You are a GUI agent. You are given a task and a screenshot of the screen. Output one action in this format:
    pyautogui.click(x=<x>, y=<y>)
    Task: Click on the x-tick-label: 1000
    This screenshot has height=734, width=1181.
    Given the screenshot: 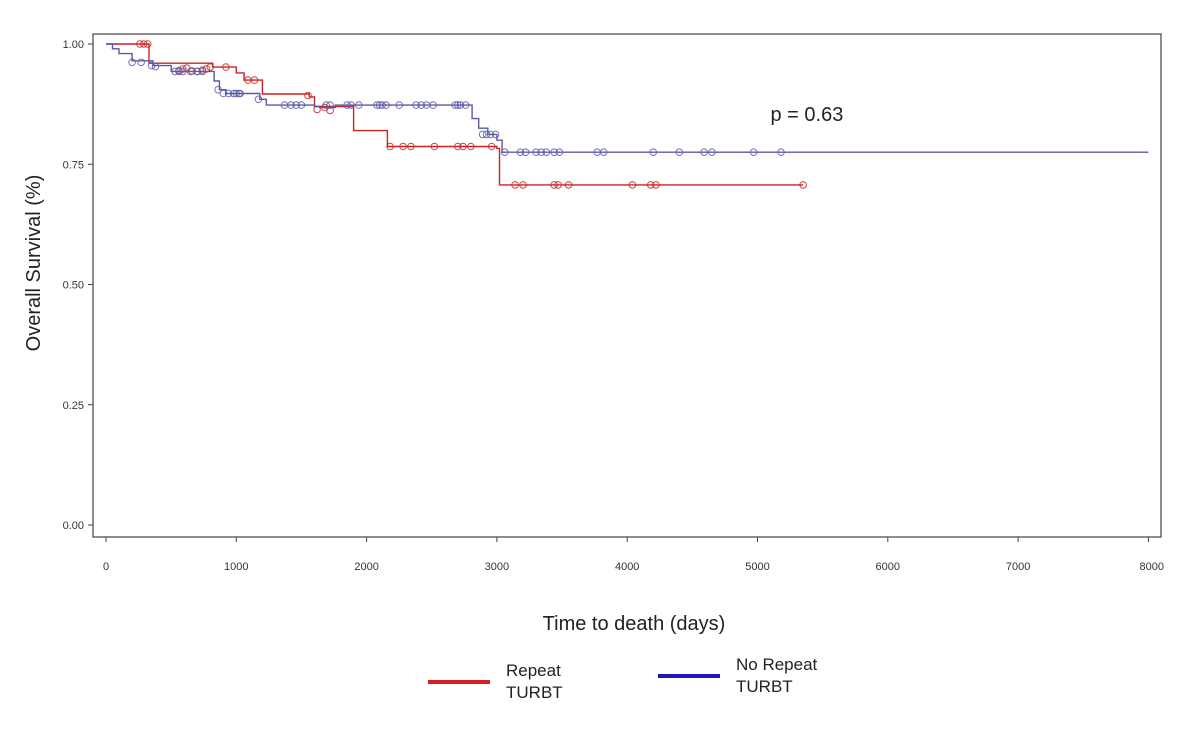 What is the action you would take?
    pyautogui.click(x=236, y=567)
    